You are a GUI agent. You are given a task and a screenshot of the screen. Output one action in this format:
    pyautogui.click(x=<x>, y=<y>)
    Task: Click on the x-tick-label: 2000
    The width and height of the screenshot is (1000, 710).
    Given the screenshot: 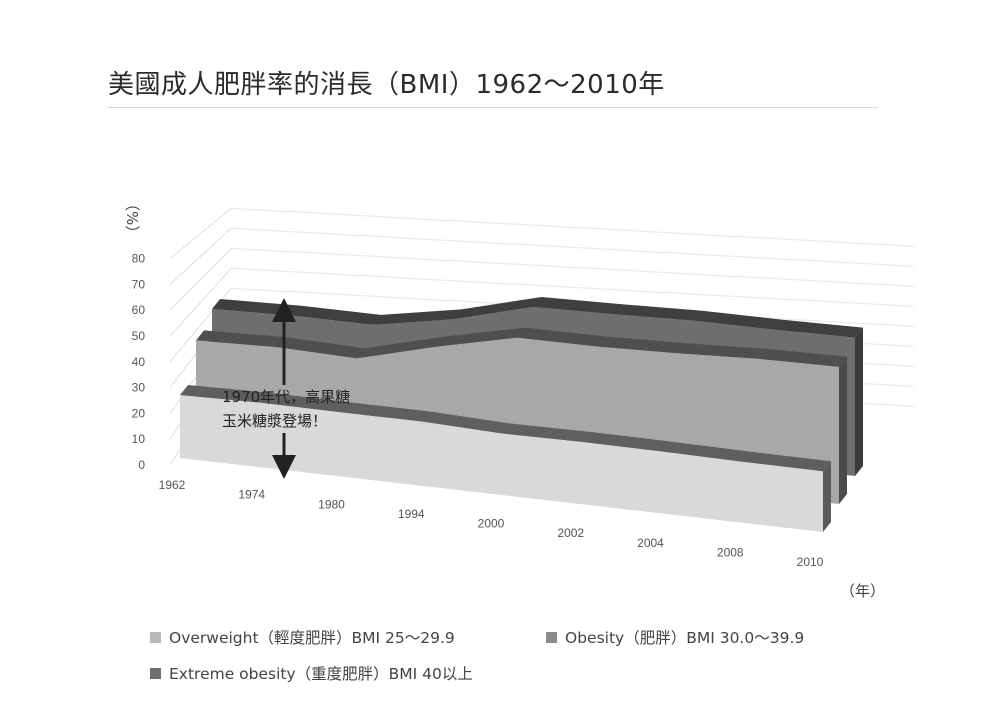 What is the action you would take?
    pyautogui.click(x=491, y=524)
    